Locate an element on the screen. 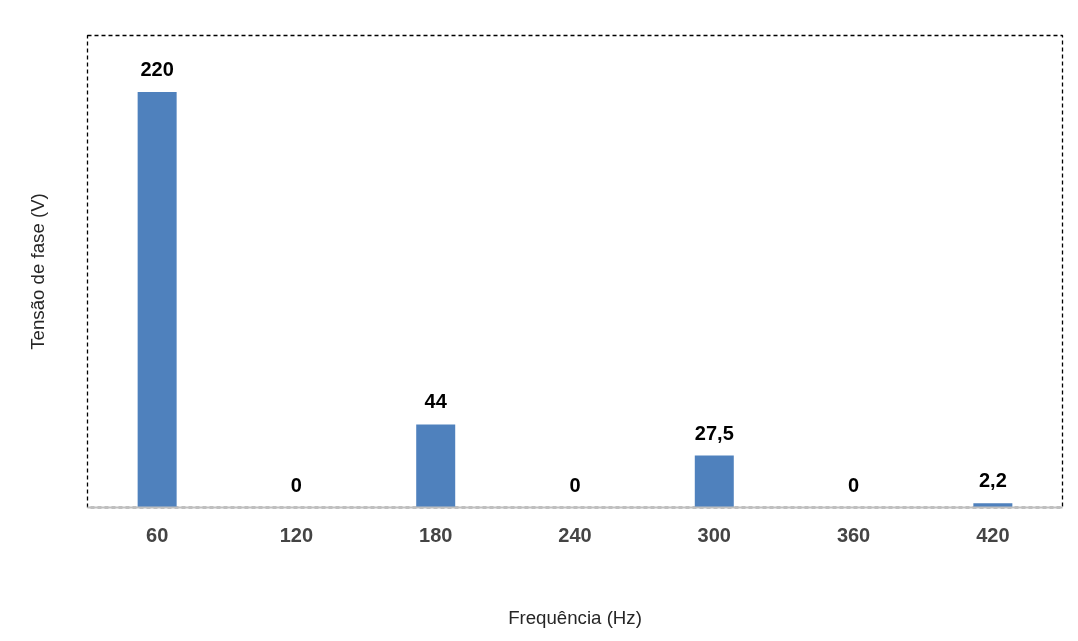 This screenshot has width=1078, height=641. data-label: 220 is located at coordinates (157, 69).